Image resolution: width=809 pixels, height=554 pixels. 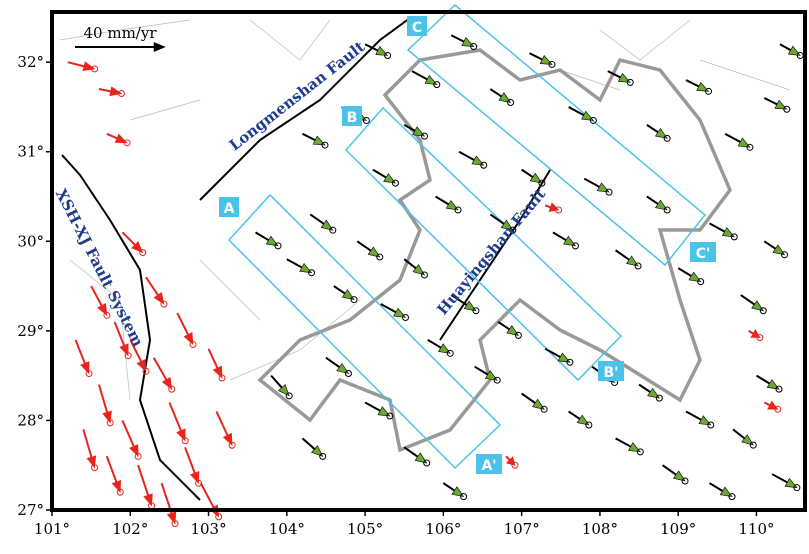 I want to click on y-tick-label: 30°, so click(x=30, y=241).